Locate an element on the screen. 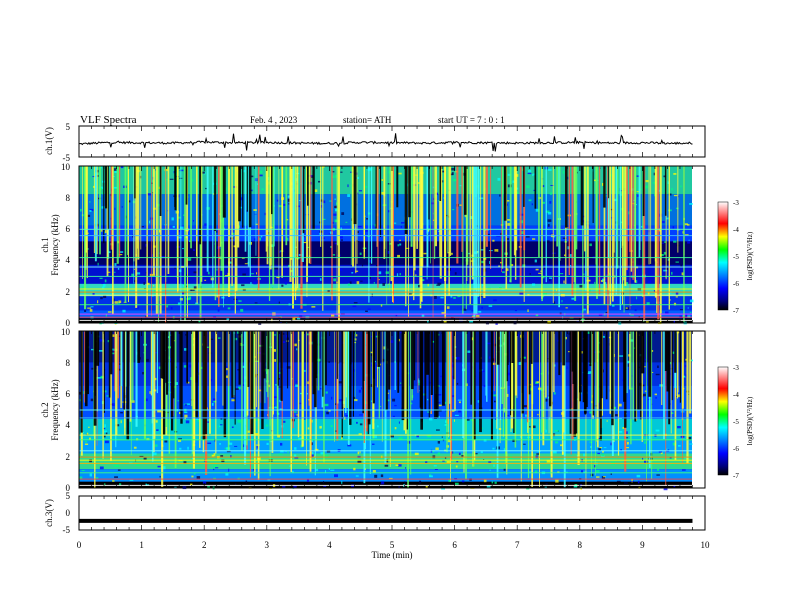 This screenshot has height=612, width=792. time-tick-label-8: 8 is located at coordinates (580, 545).